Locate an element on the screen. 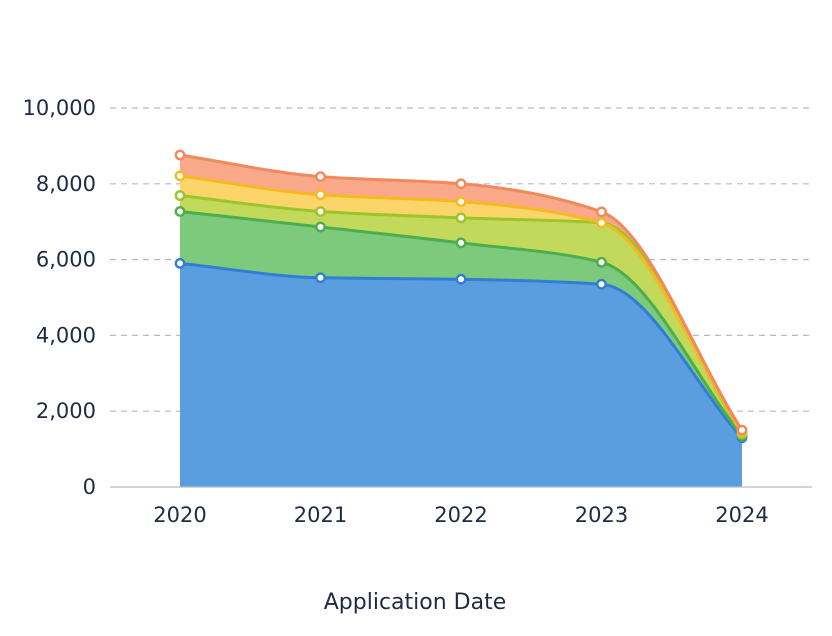  y-tick-label: 8,000 is located at coordinates (66, 184).